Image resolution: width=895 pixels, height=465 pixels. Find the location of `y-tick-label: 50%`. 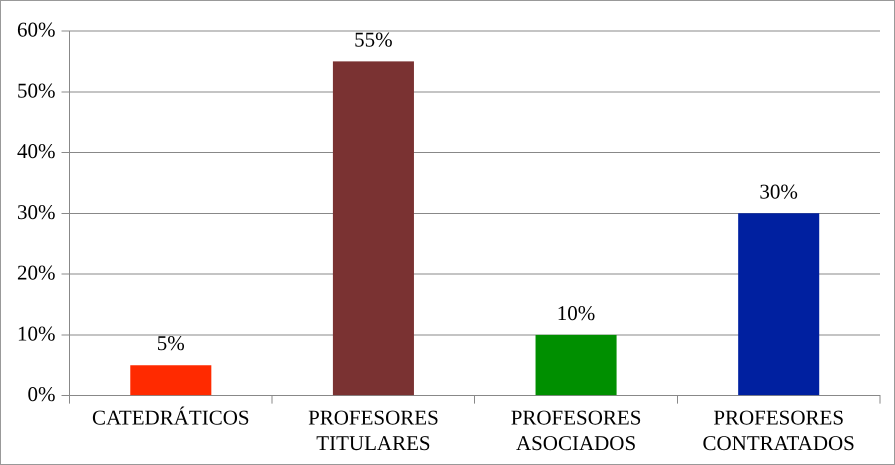

y-tick-label: 50% is located at coordinates (36, 90).